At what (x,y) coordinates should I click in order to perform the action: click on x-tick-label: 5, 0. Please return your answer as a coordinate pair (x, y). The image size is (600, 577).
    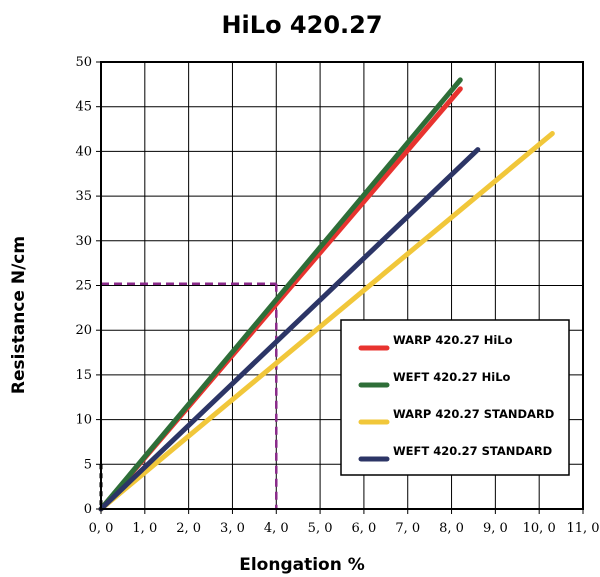
    Looking at the image, I should click on (320, 528).